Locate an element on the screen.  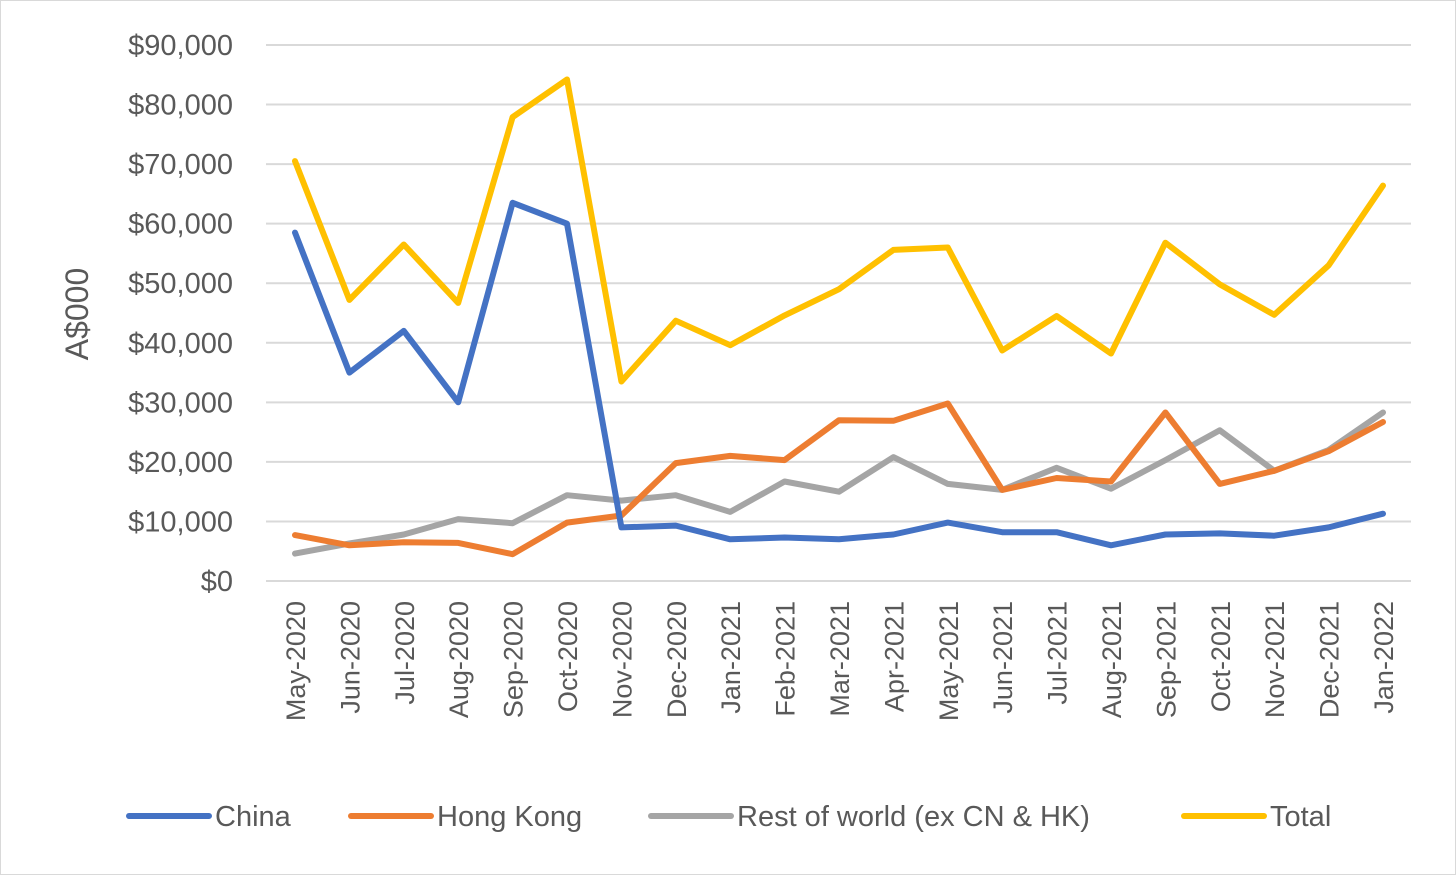
x-tick-label: Jul-2021 is located at coordinates (1058, 653).